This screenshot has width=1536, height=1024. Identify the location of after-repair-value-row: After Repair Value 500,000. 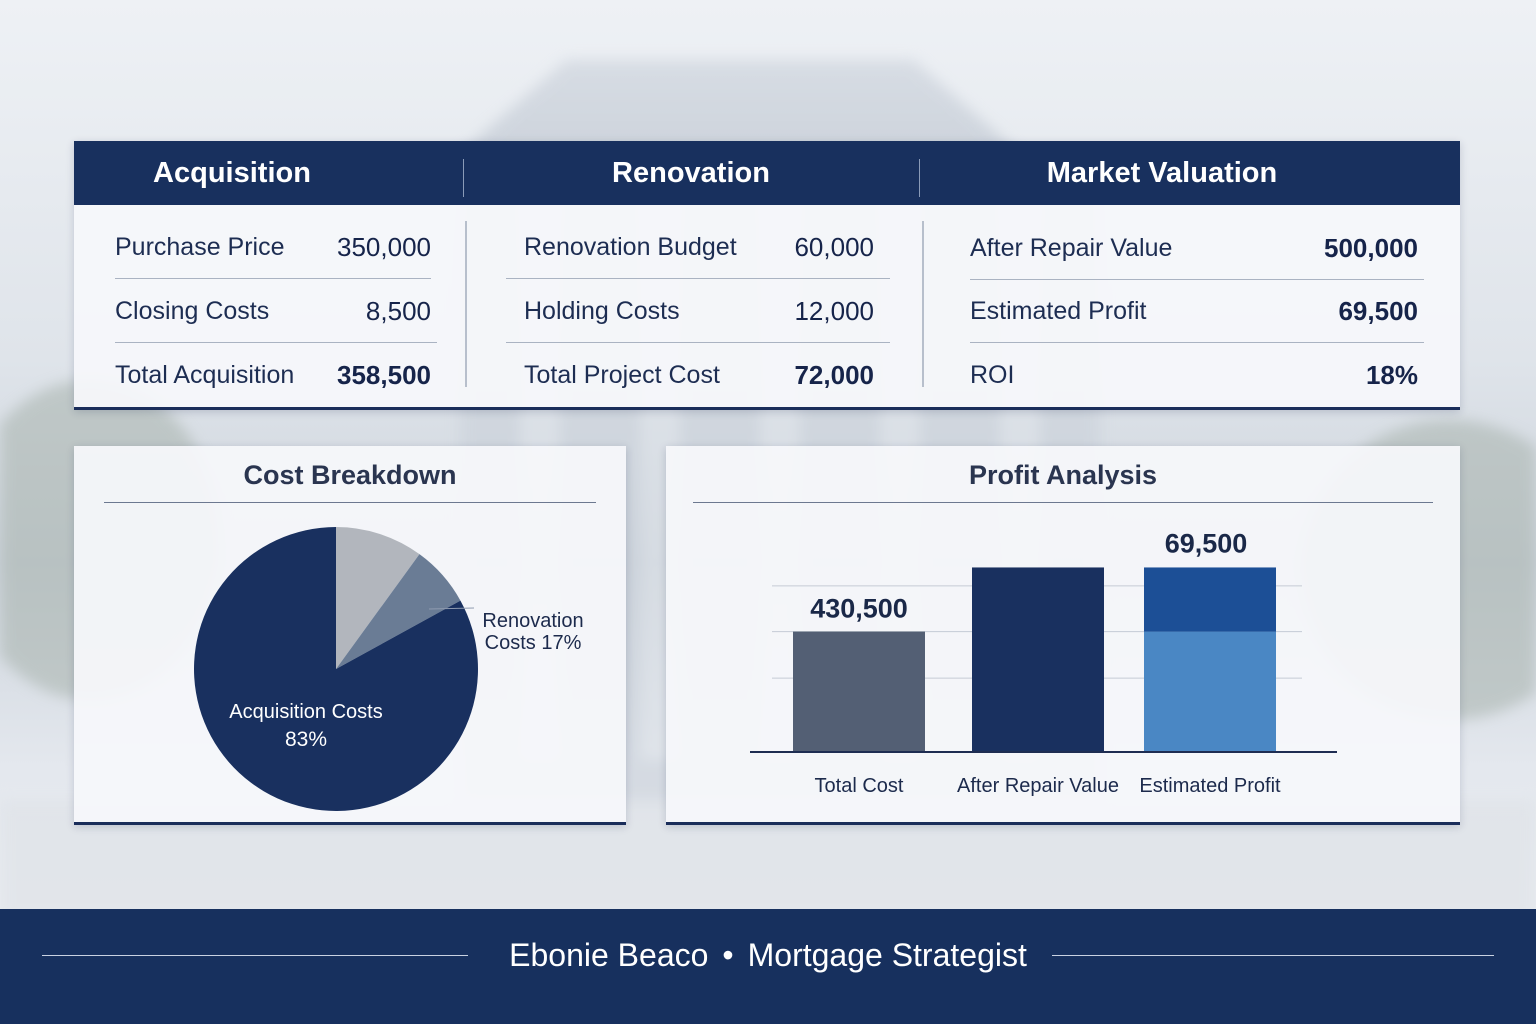
(1194, 248).